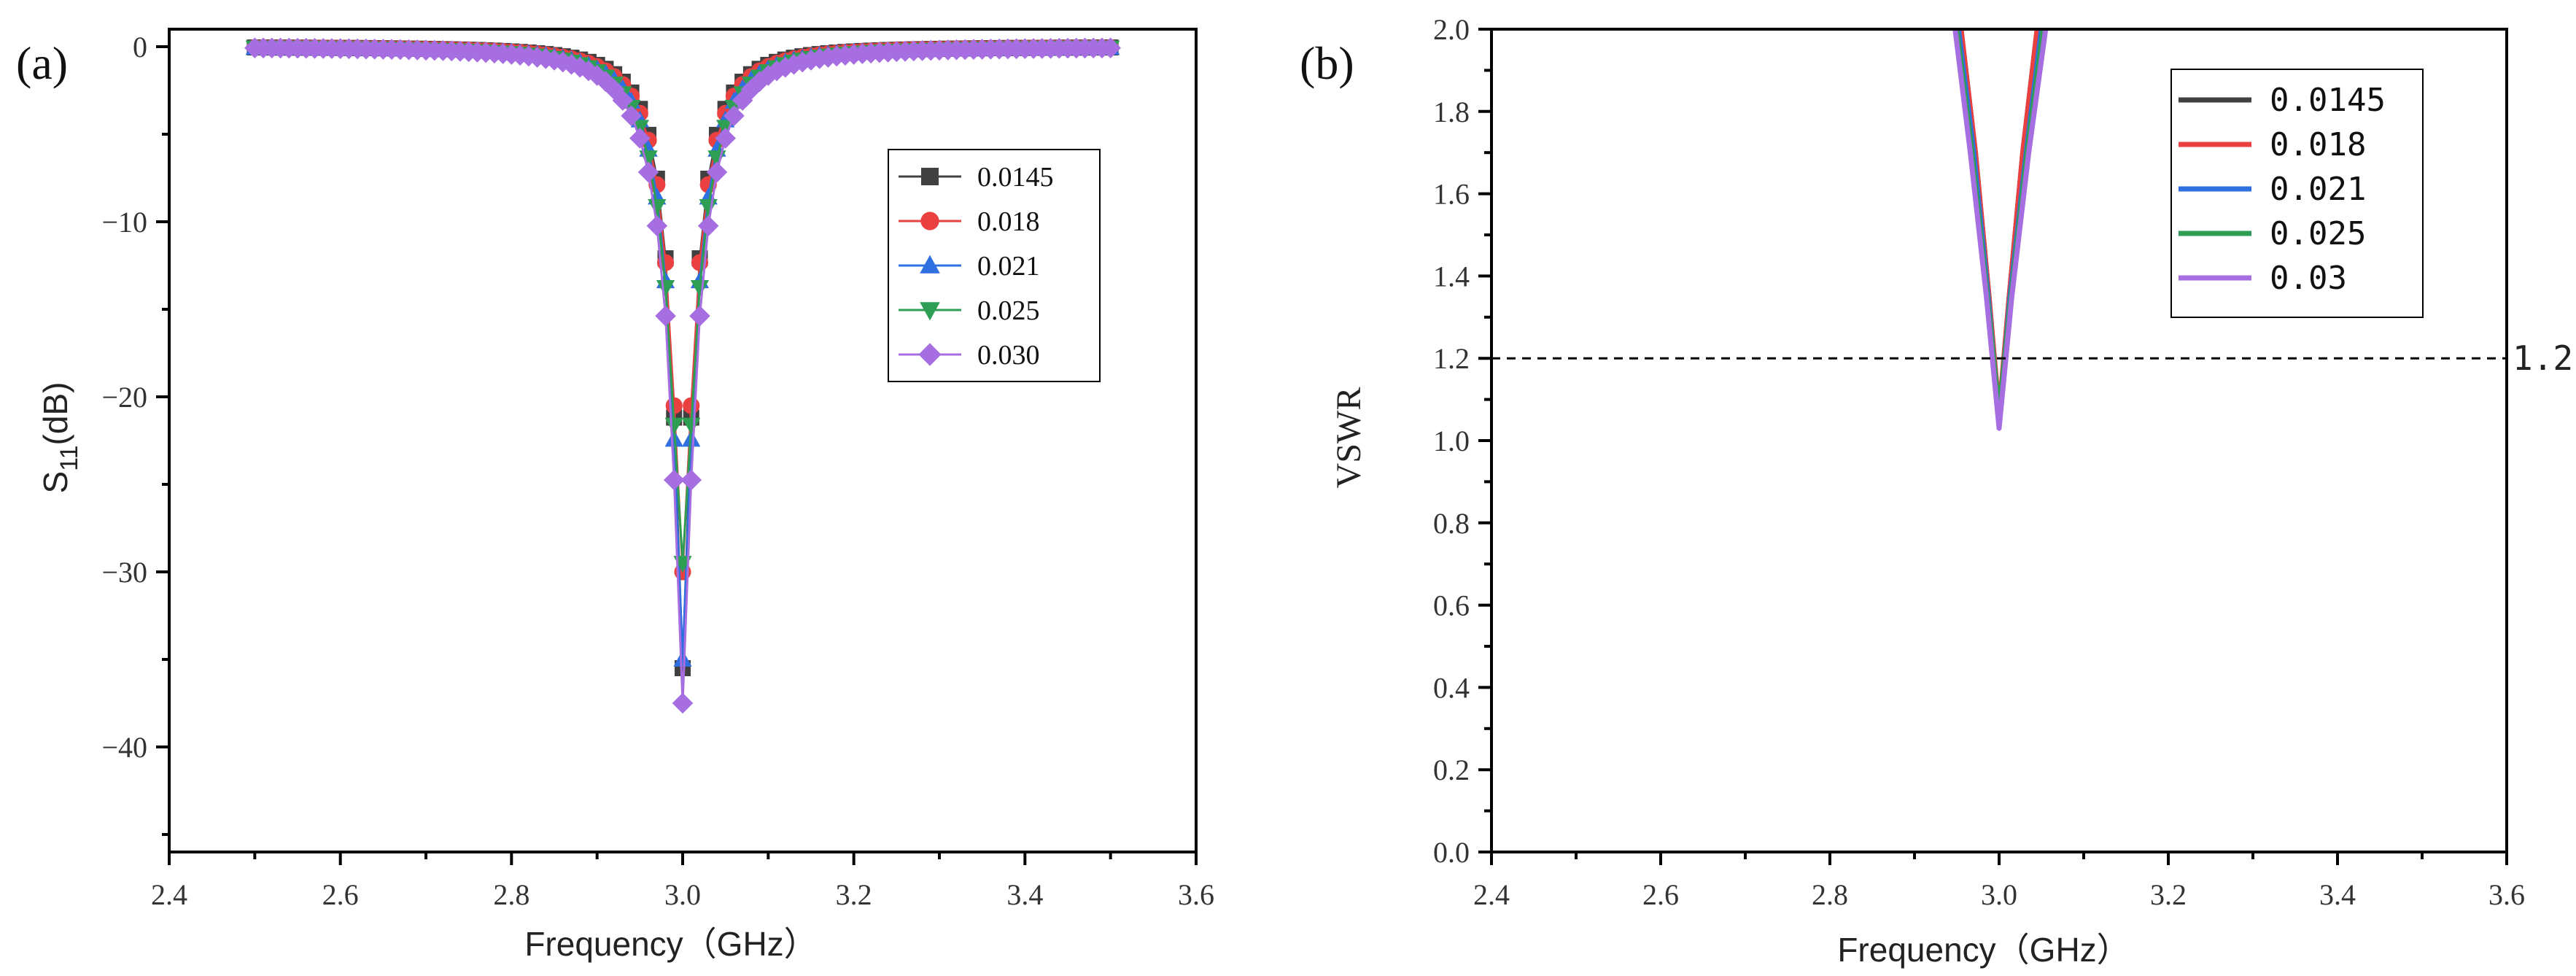 The image size is (2576, 976). I want to click on panel-b-x-tick-label: 2.4, so click(1492, 895).